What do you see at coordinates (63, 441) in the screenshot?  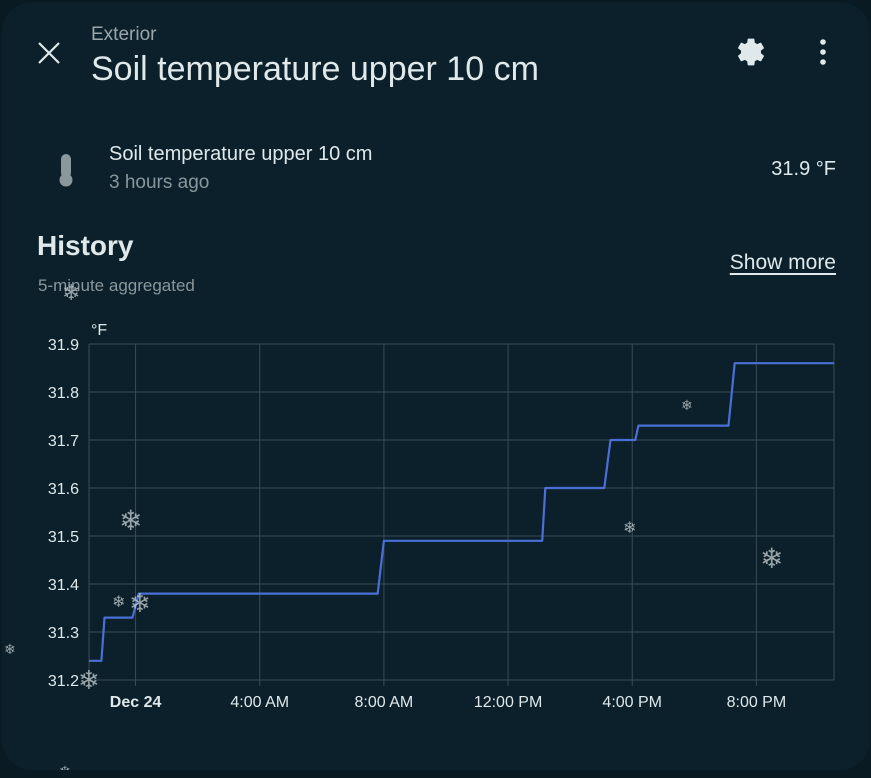 I see `y-tick-label: 31.7` at bounding box center [63, 441].